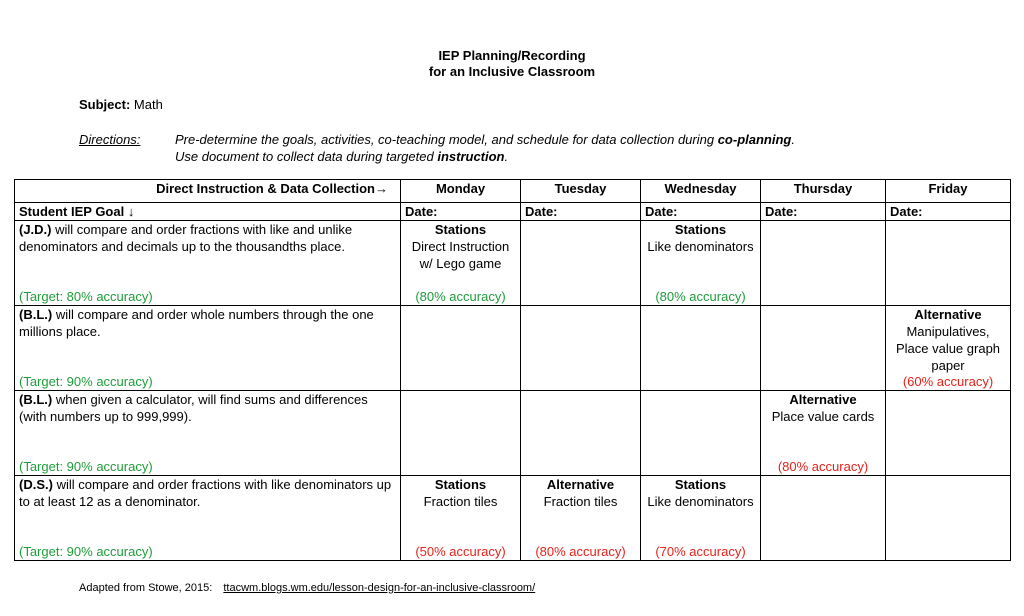  What do you see at coordinates (460, 551) in the screenshot?
I see `accuracy-result: (50% accuracy)` at bounding box center [460, 551].